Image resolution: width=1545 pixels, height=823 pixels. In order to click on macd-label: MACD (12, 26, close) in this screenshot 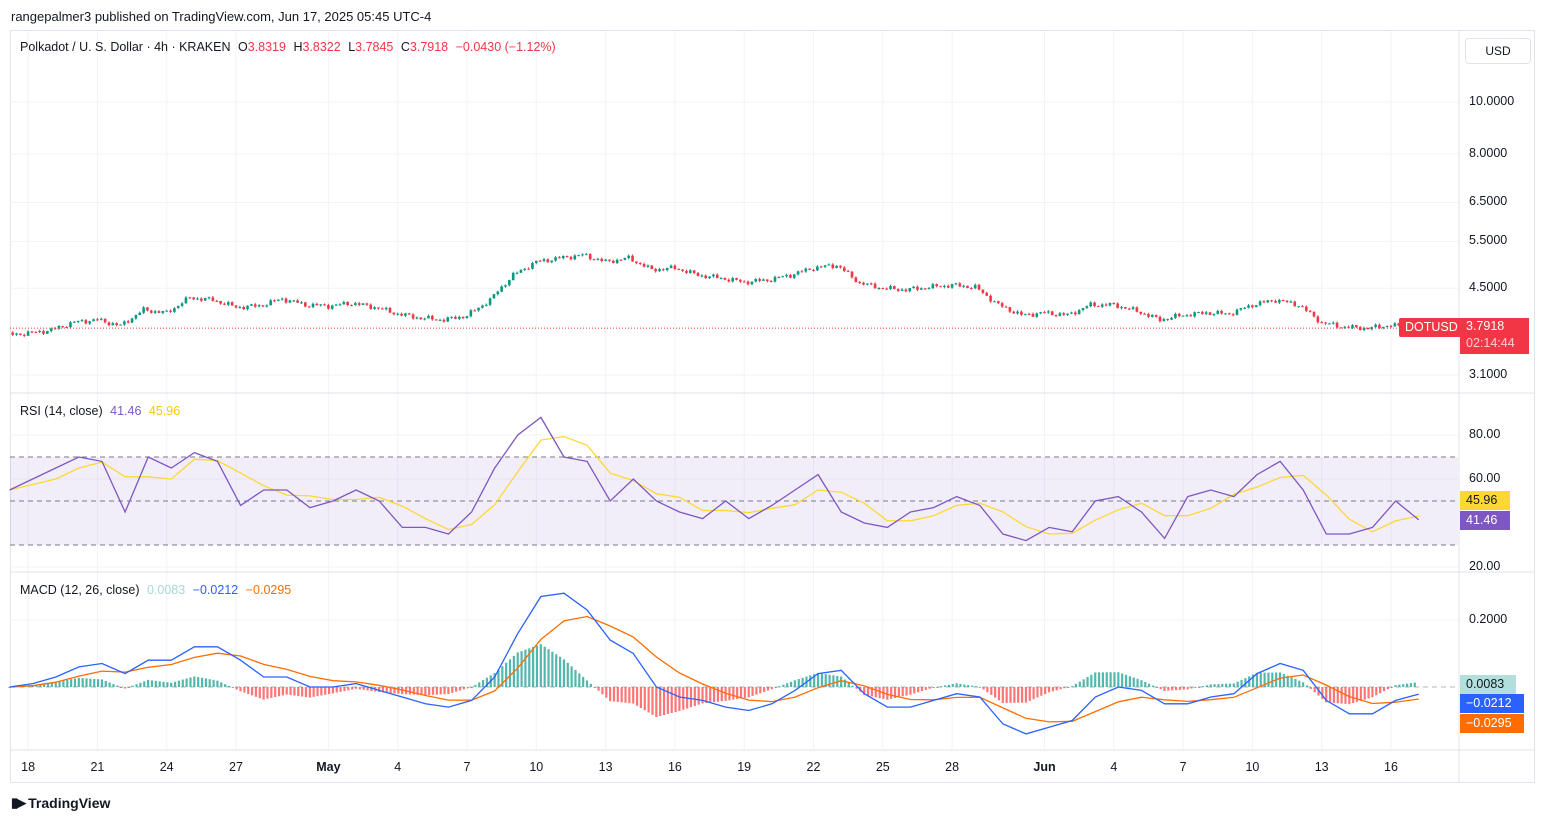, I will do `click(80, 590)`.